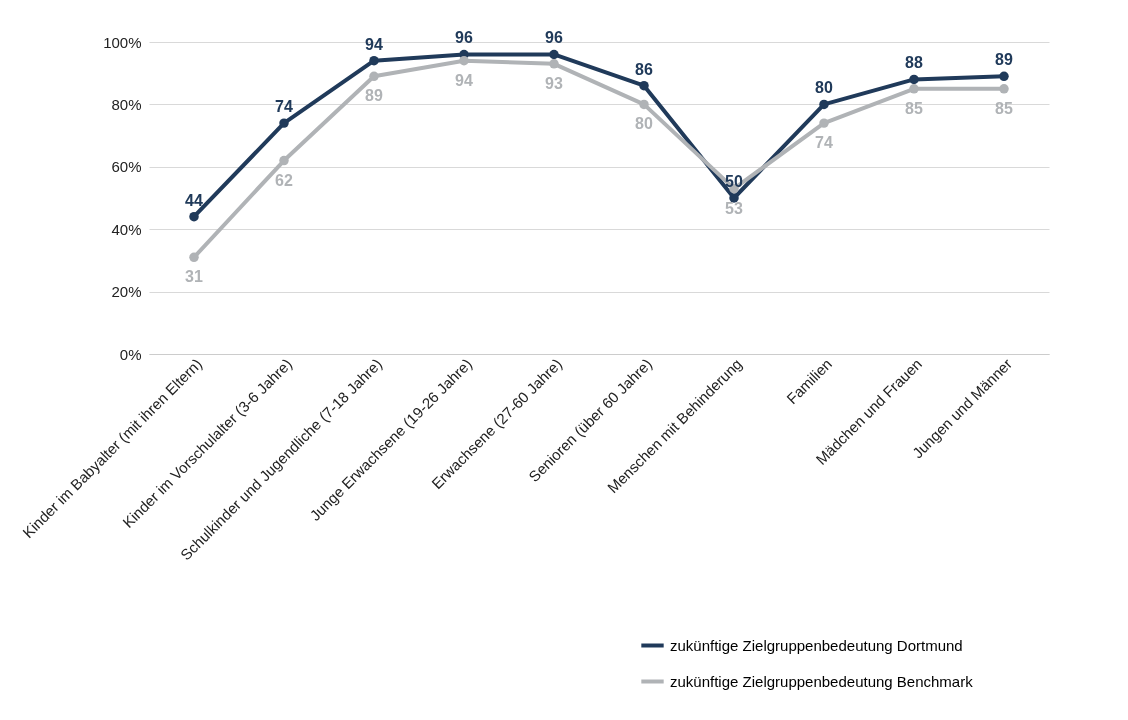 This screenshot has width=1128, height=720. Describe the element at coordinates (126, 167) in the screenshot. I see `y-tick-label: 60%` at that location.